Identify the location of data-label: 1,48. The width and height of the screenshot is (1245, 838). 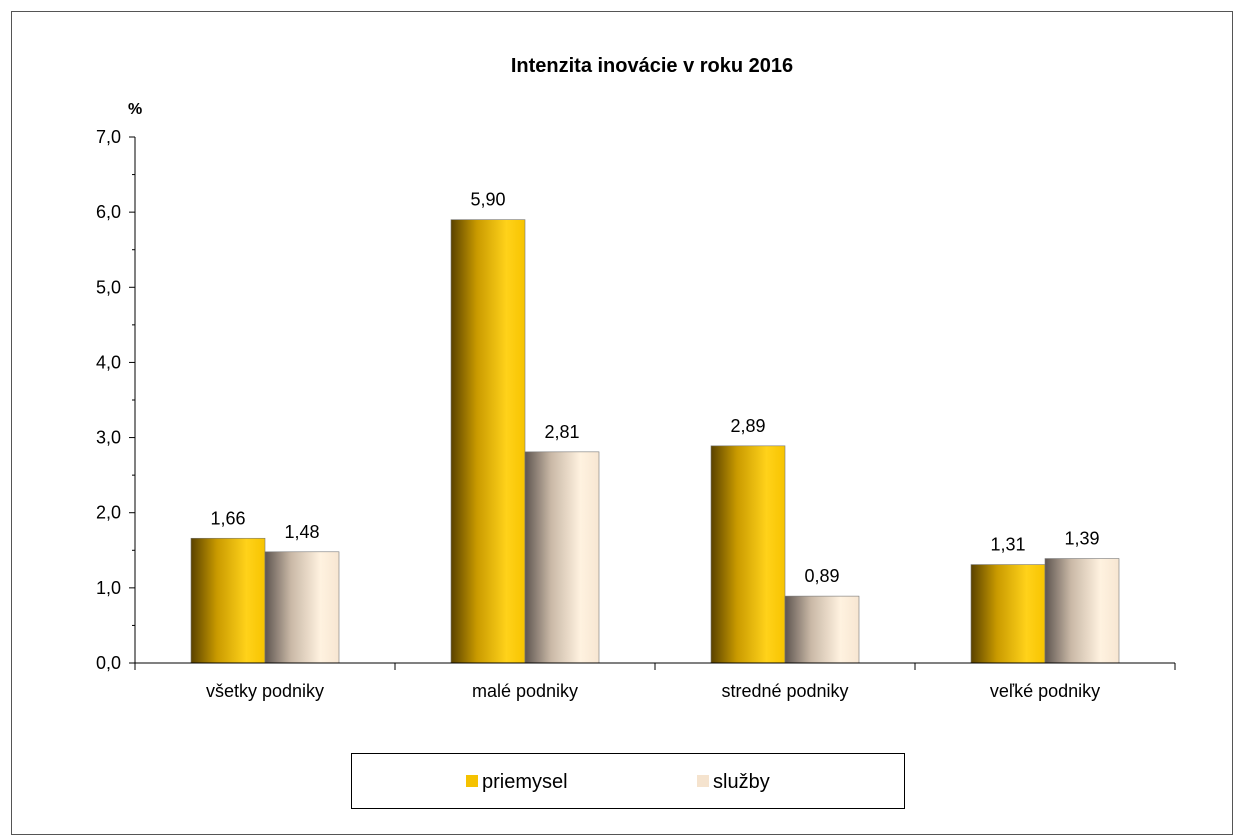
(301, 532).